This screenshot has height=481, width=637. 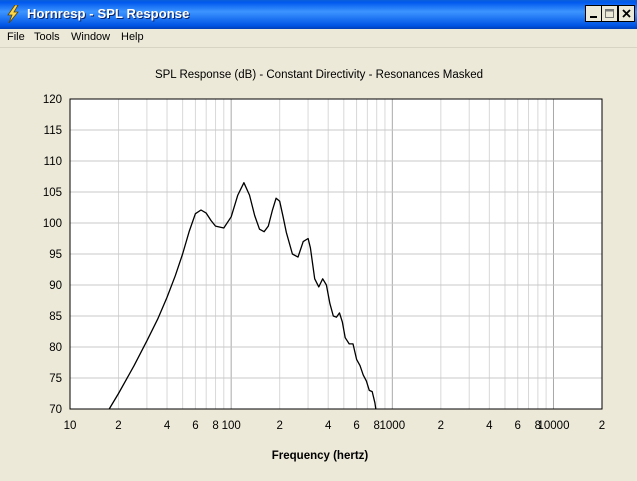 I want to click on close-button, so click(x=626, y=13).